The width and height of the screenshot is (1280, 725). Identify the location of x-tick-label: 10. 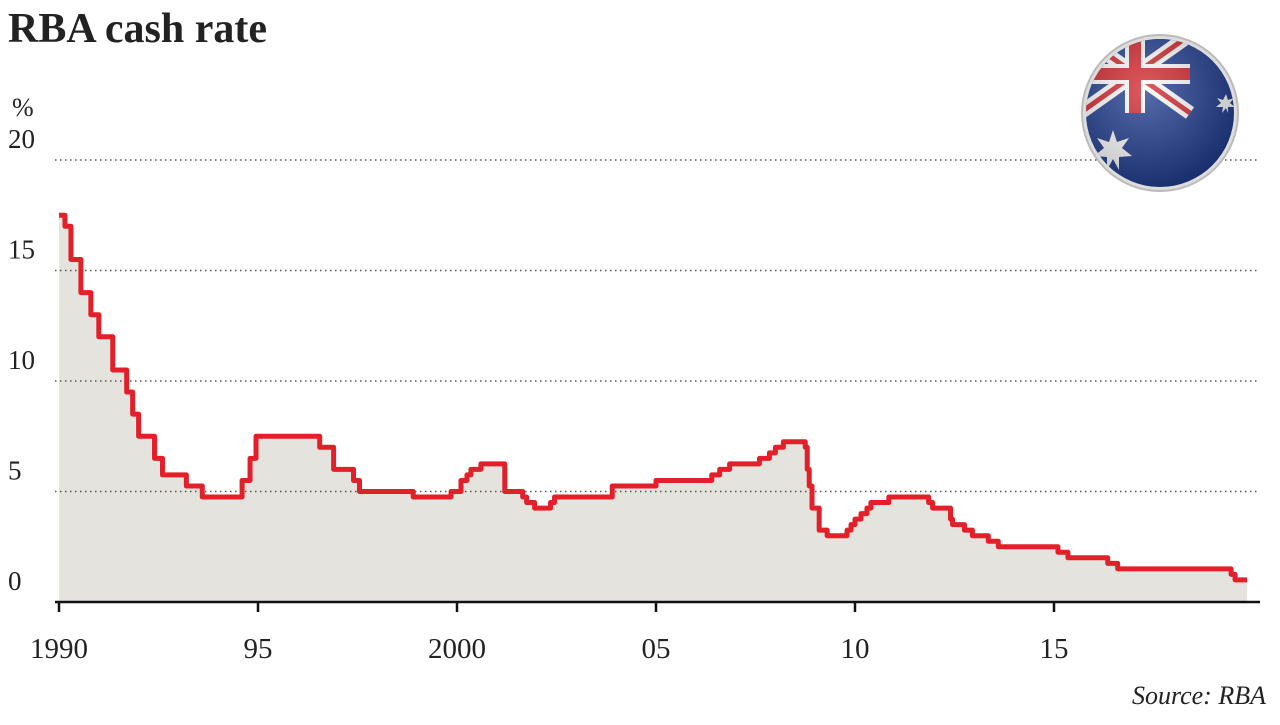
(855, 649).